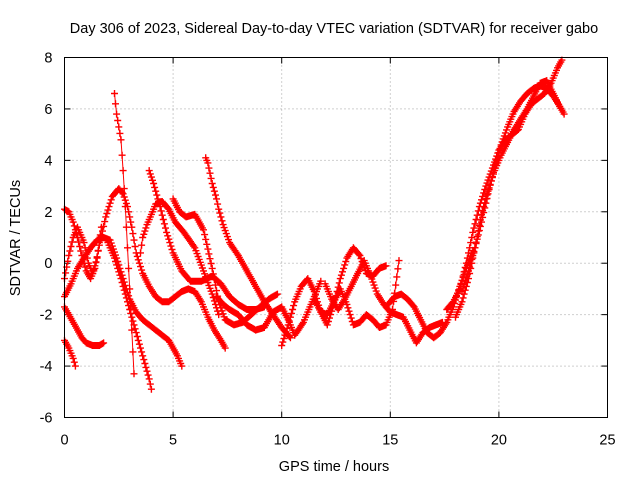 Image resolution: width=640 pixels, height=480 pixels. What do you see at coordinates (46, 316) in the screenshot?
I see `y-tick-label: -2` at bounding box center [46, 316].